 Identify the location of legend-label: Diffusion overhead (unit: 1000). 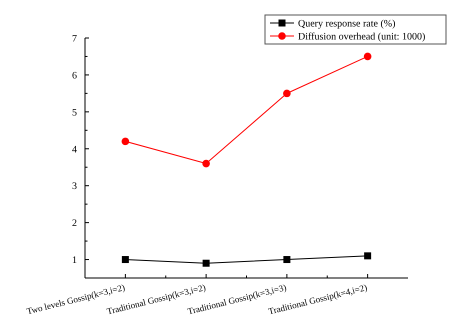
(362, 37).